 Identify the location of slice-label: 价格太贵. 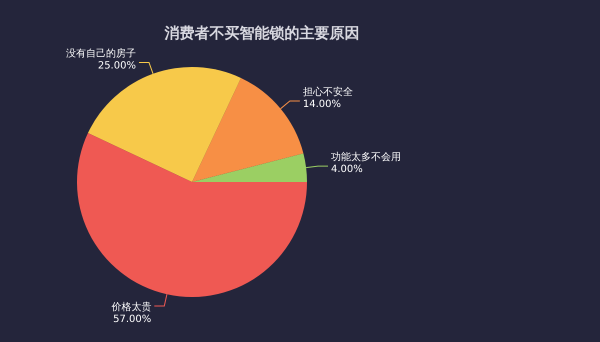
(131, 306).